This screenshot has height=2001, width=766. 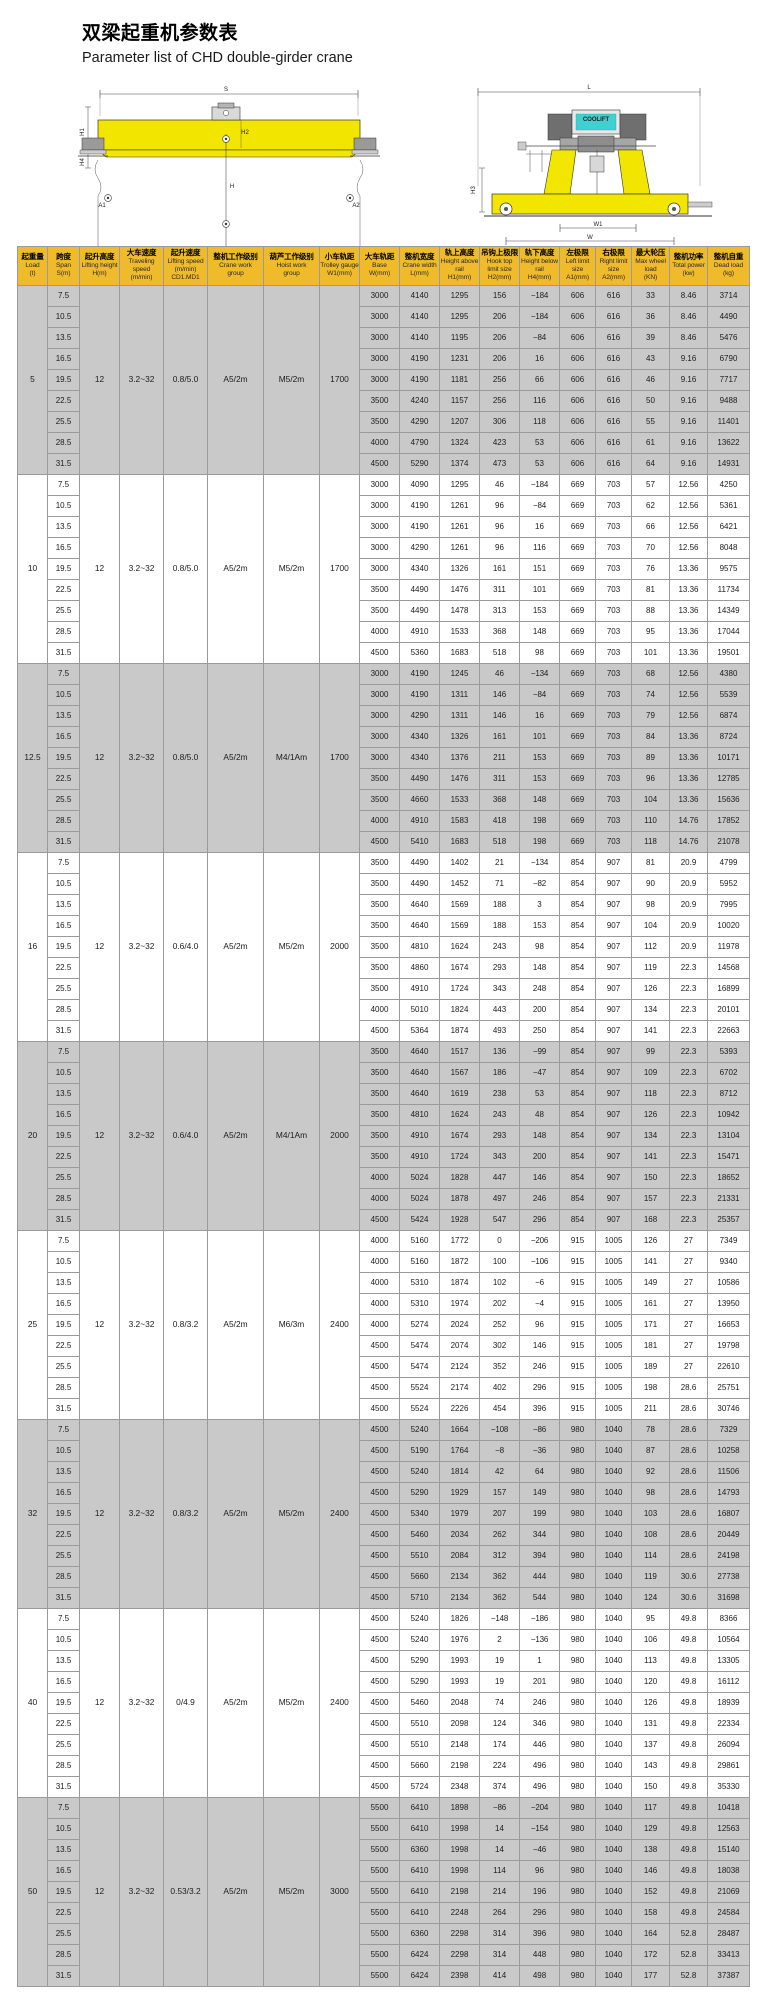 What do you see at coordinates (728, 1660) in the screenshot?
I see `cell-dead-load: 13305` at bounding box center [728, 1660].